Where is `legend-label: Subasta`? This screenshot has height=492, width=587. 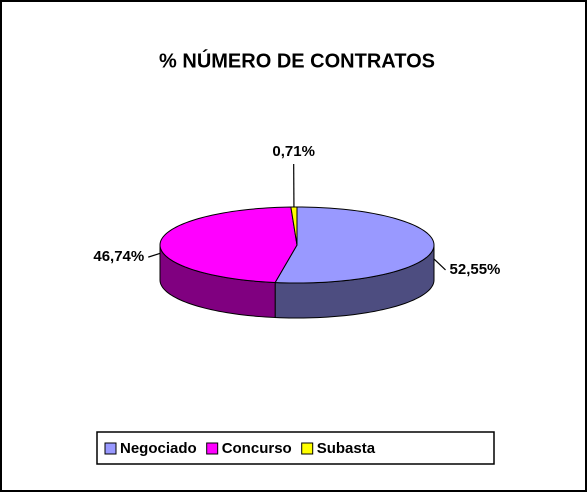 legend-label: Subasta is located at coordinates (346, 448).